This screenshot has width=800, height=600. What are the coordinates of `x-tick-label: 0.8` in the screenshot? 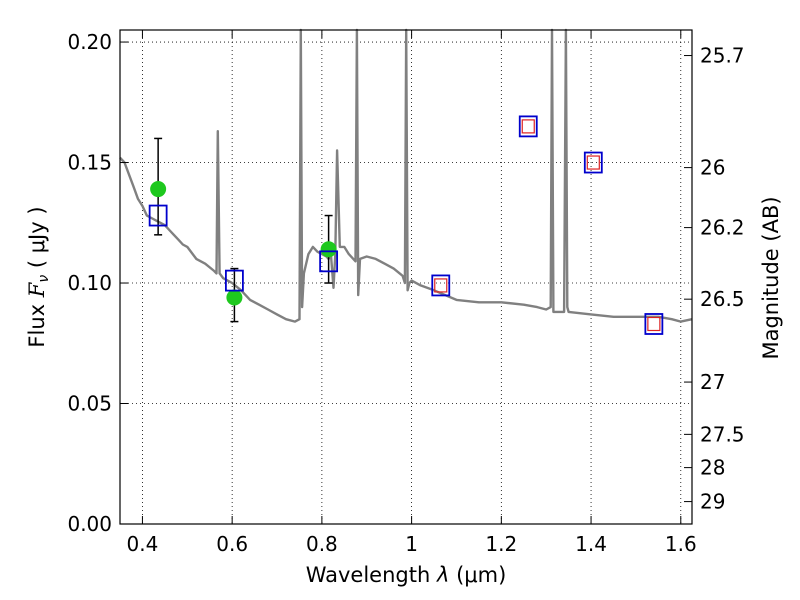 It's located at (322, 544).